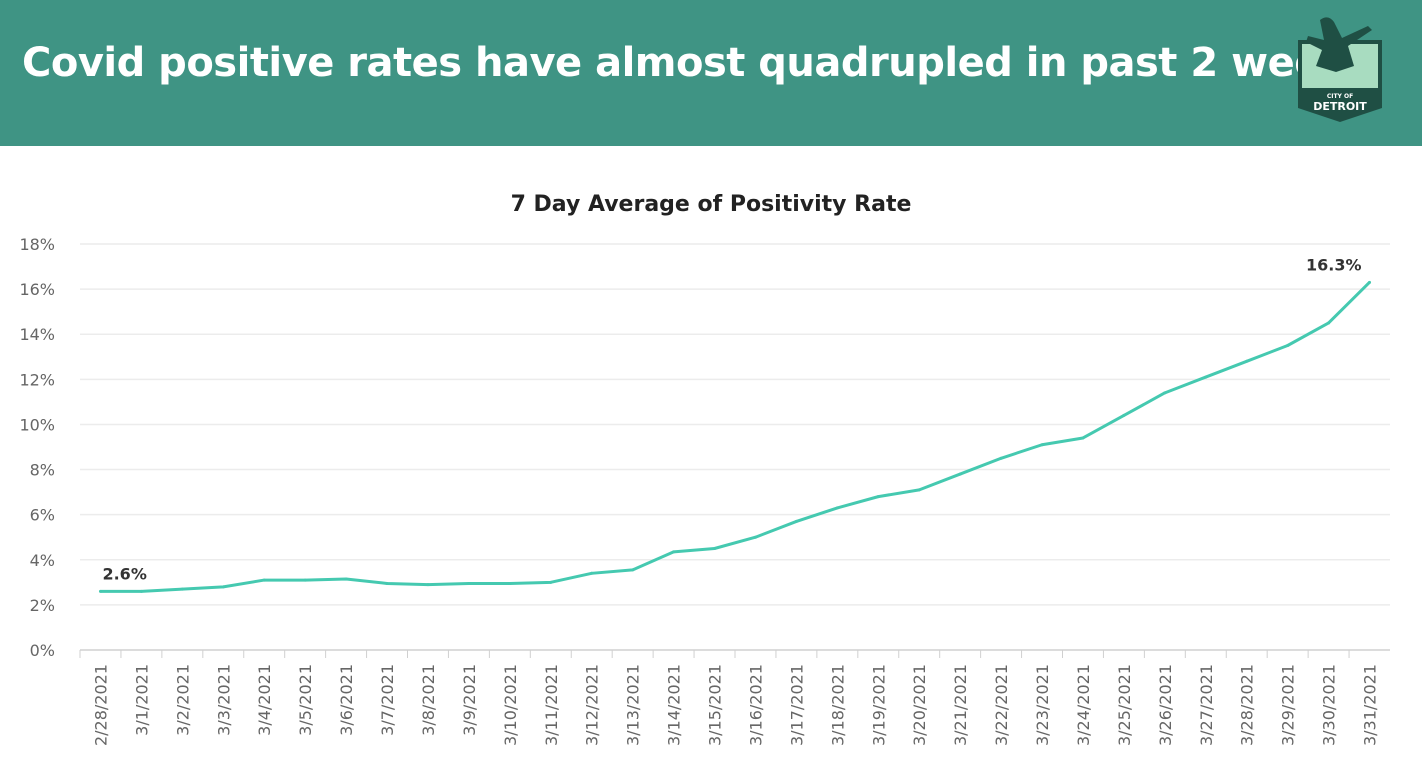 Image resolution: width=1422 pixels, height=784 pixels. What do you see at coordinates (37, 379) in the screenshot?
I see `y-tick-label: 12%` at bounding box center [37, 379].